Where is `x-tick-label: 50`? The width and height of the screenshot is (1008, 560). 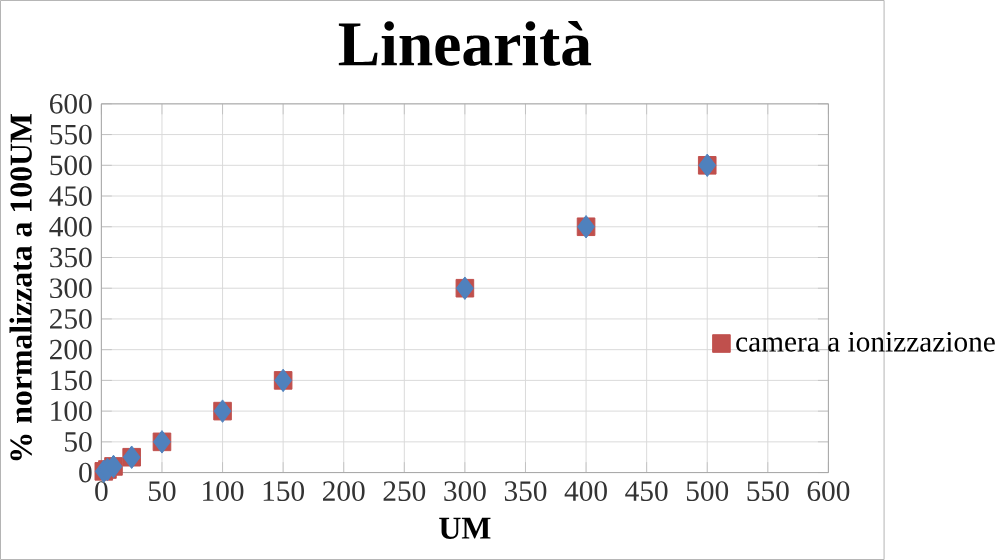
x-tick-label: 50 is located at coordinates (162, 491).